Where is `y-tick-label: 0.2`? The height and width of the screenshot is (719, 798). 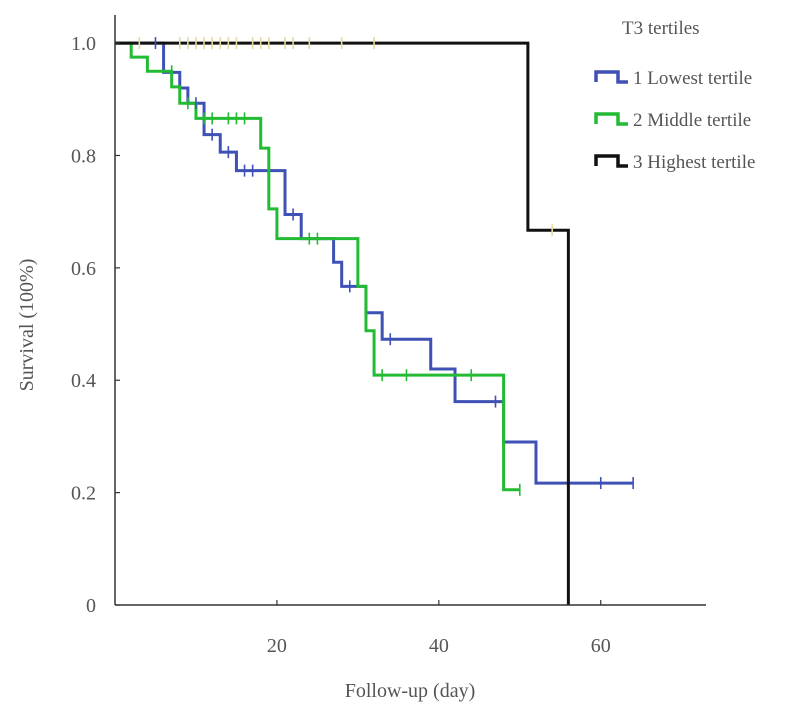 y-tick-label: 0.2 is located at coordinates (83, 494).